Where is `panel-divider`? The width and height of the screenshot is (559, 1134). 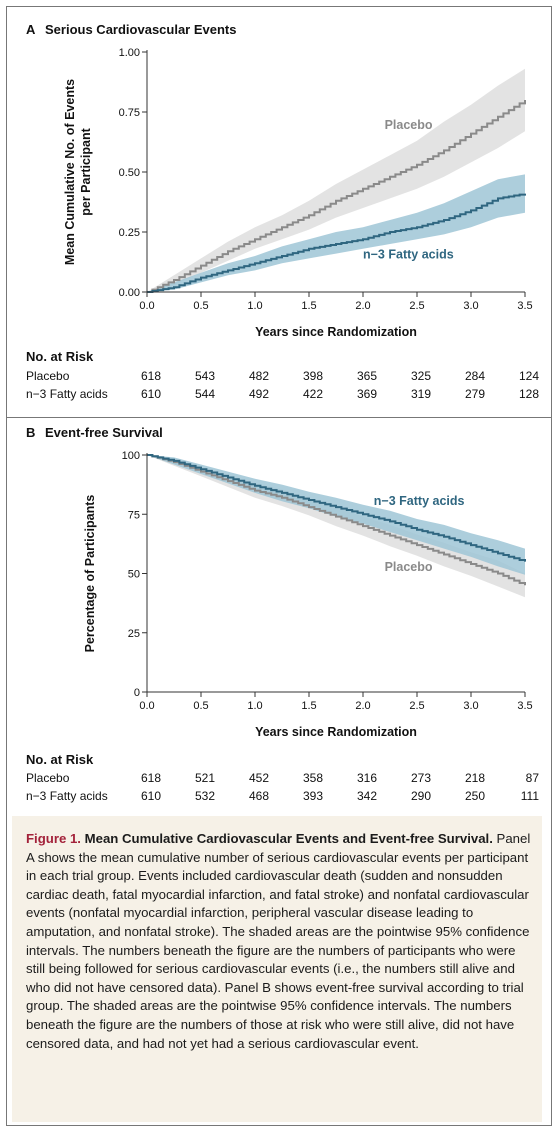 panel-divider is located at coordinates (279, 417).